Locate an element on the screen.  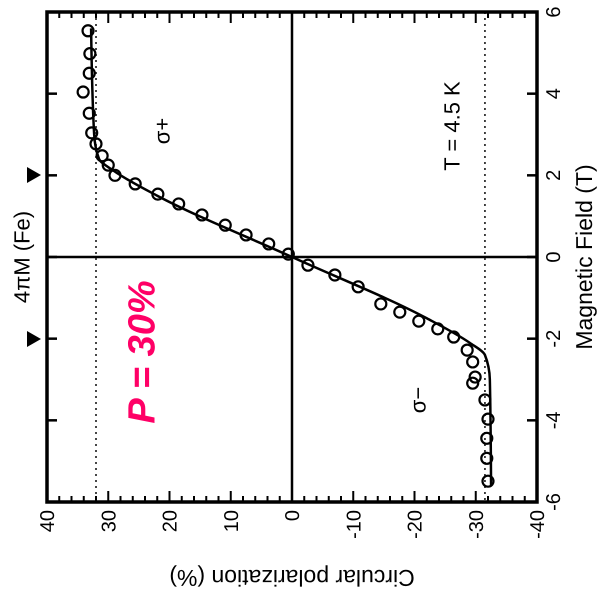
annotation: σ− is located at coordinates (418, 400).